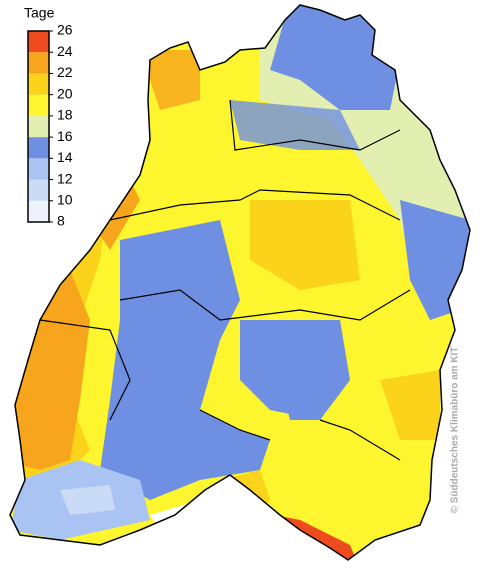 This screenshot has height=574, width=500. What do you see at coordinates (61, 221) in the screenshot?
I see `legend-tick-label: 8` at bounding box center [61, 221].